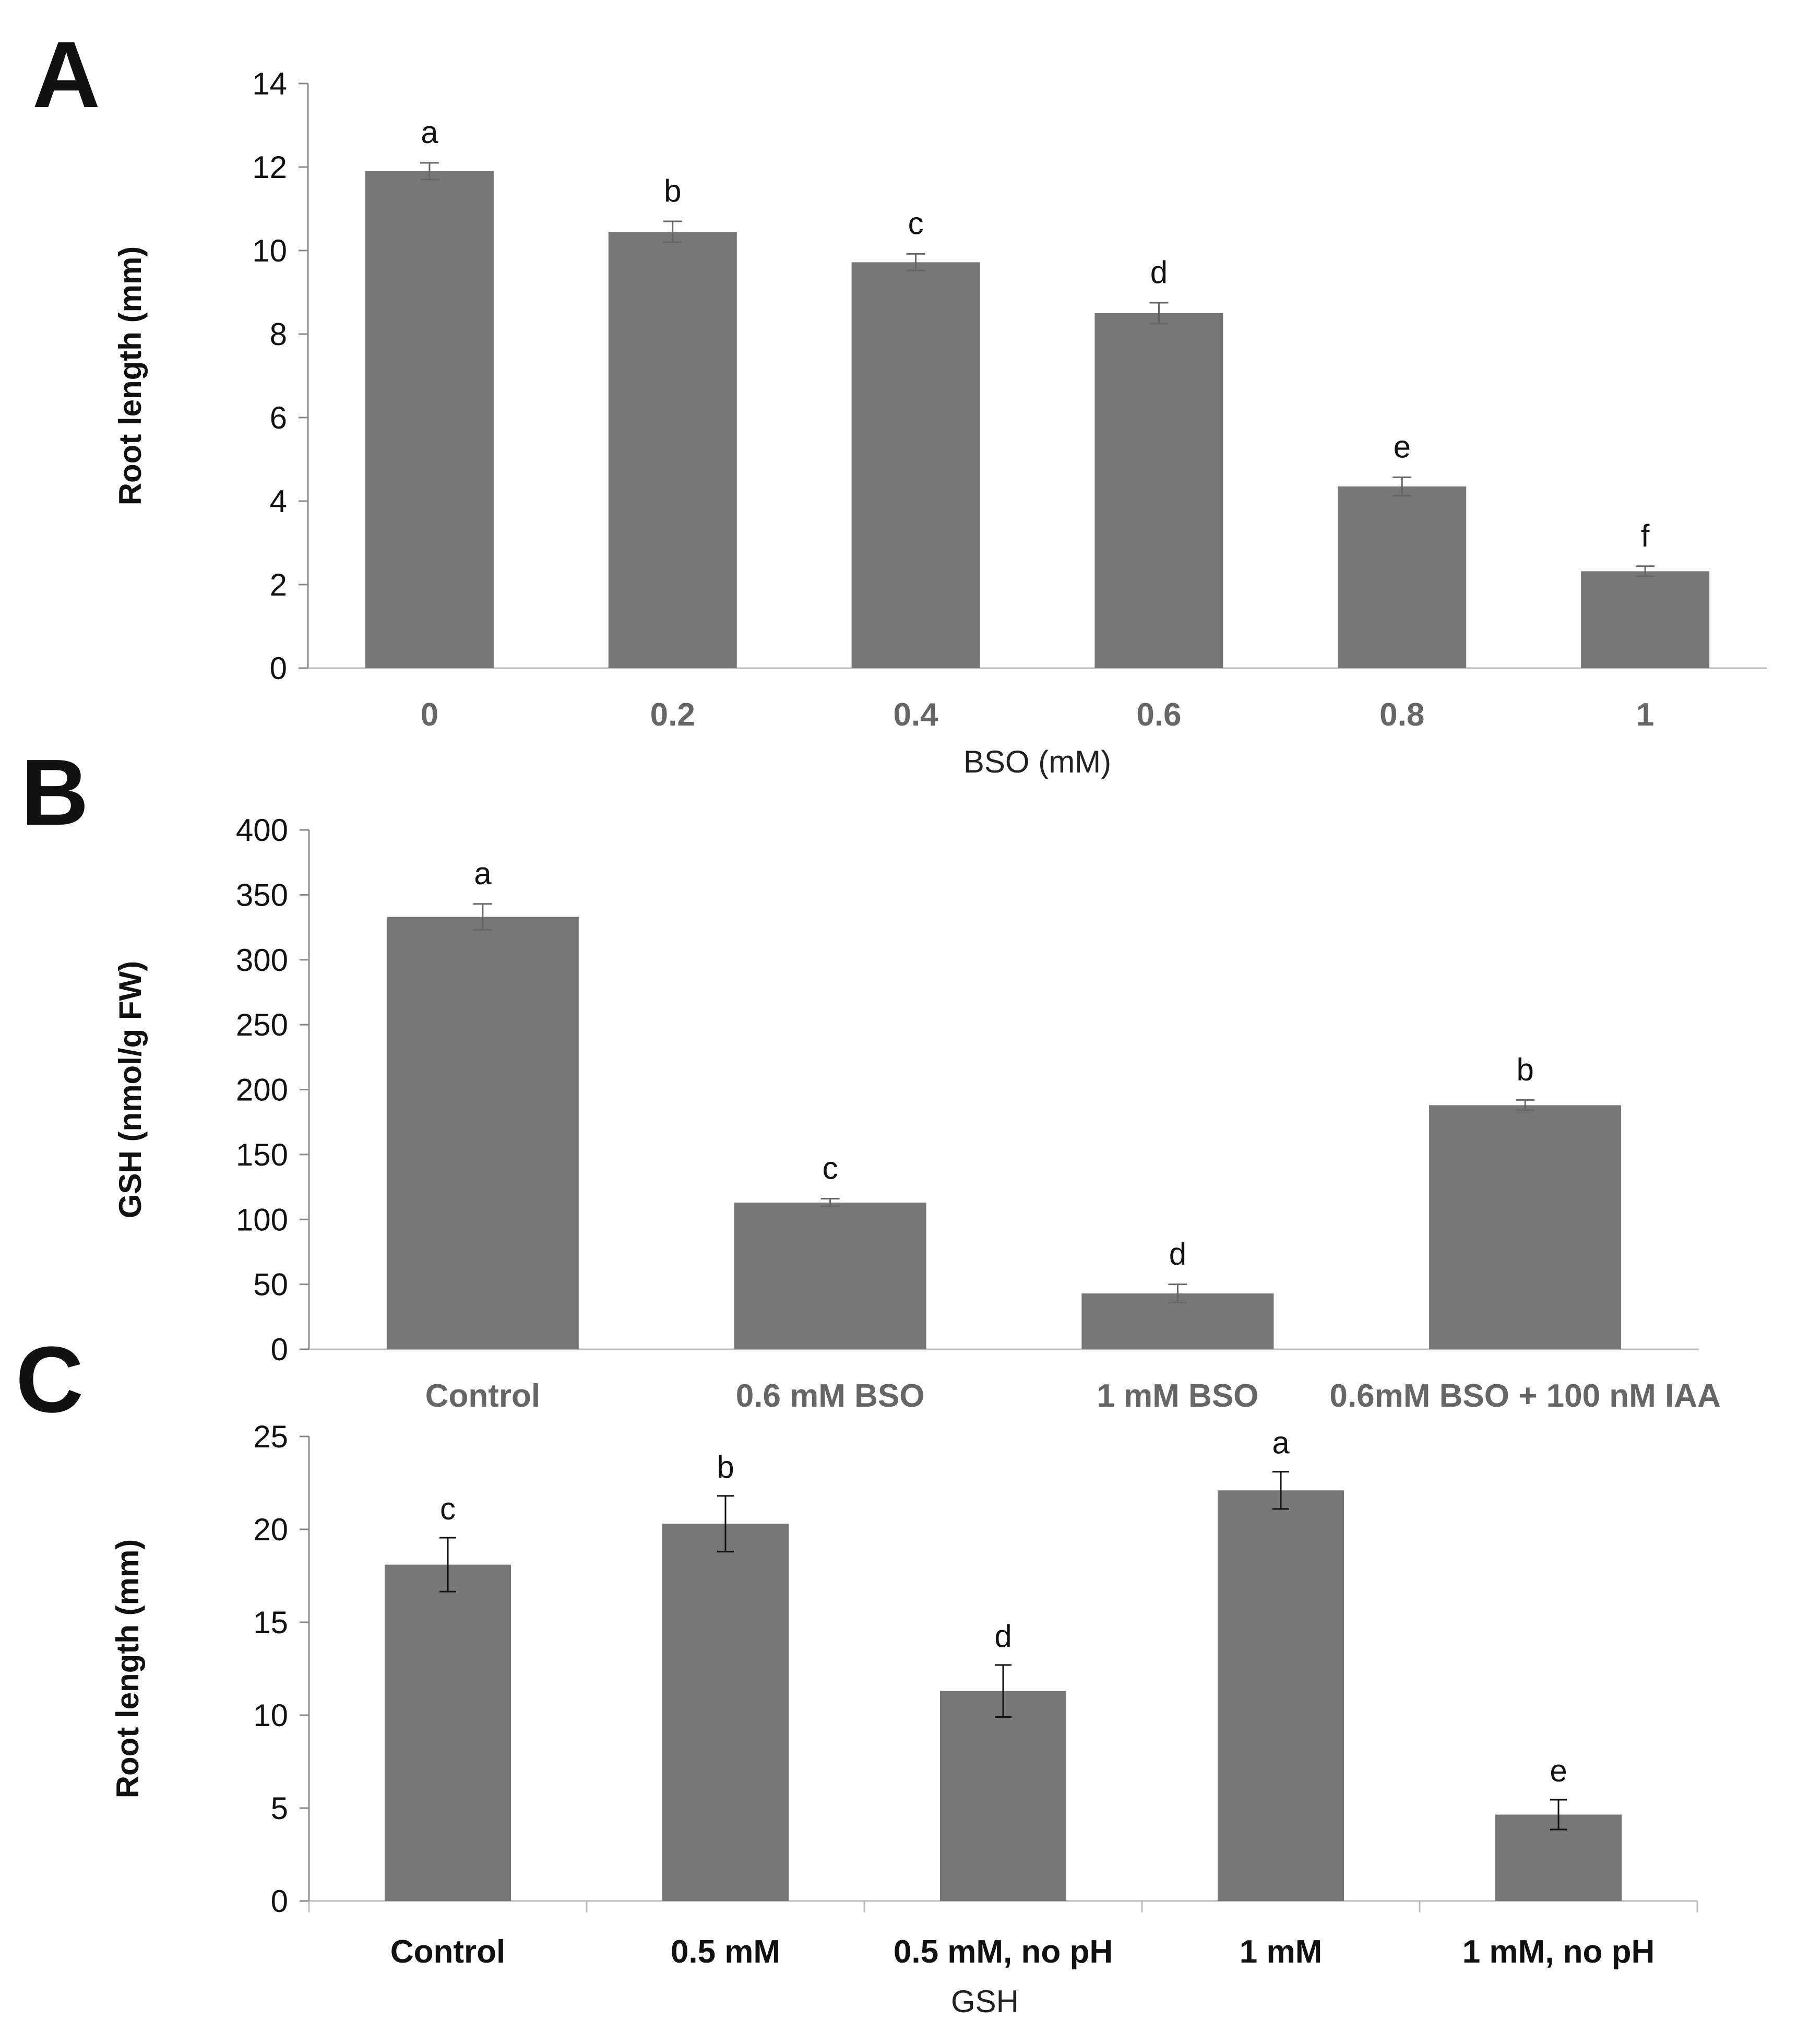  Describe the element at coordinates (726, 1952) in the screenshot. I see `panel-c-category-label: 0.5 mM` at that location.